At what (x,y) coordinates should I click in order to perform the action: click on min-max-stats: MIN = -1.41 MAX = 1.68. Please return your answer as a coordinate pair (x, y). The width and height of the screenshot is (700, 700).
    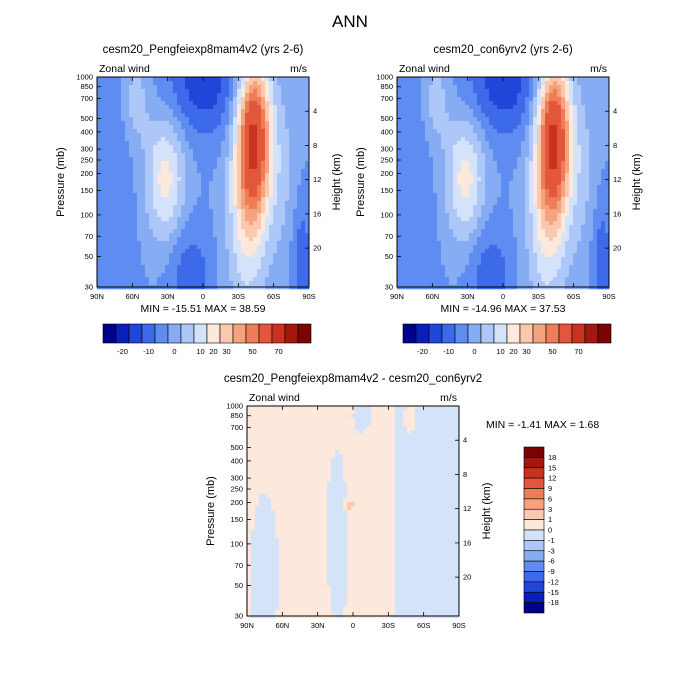
    Looking at the image, I should click on (542, 425).